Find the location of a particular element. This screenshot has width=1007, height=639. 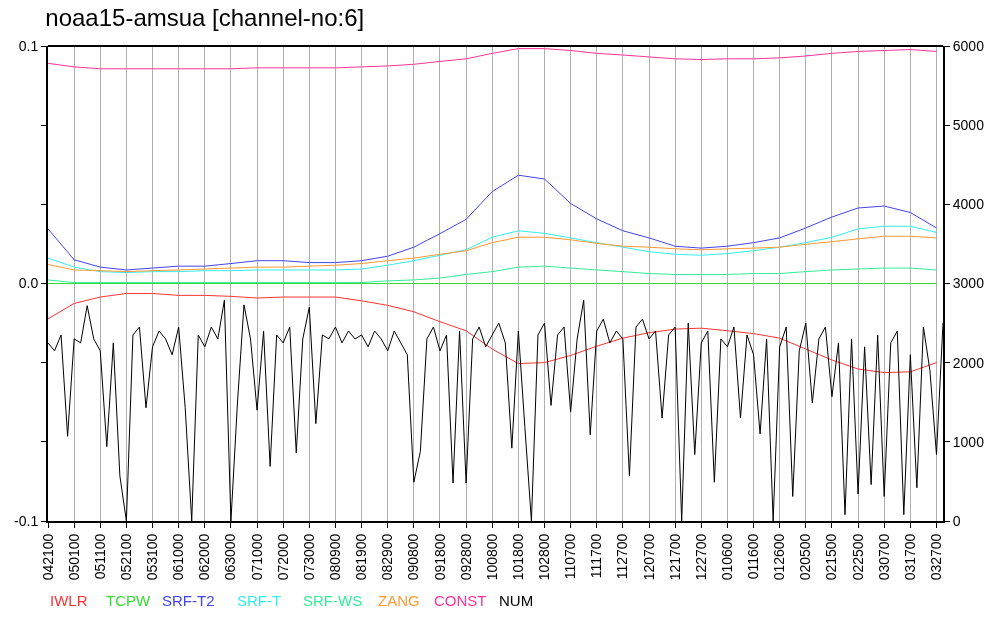

x-tick-label: 092800 is located at coordinates (465, 557).